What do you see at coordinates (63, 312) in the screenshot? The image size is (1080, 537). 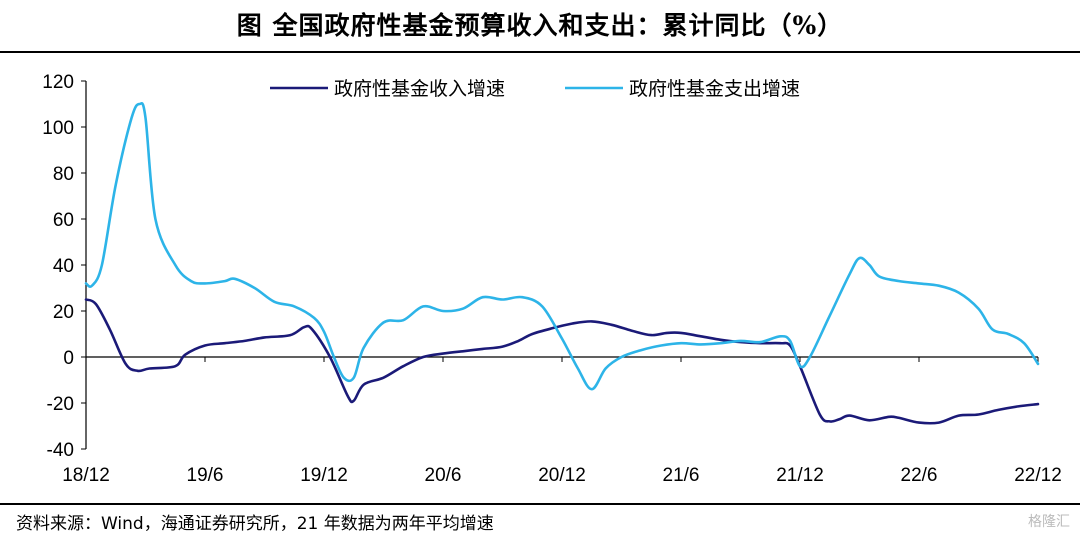 I see `y-tick-label: 20` at bounding box center [63, 312].